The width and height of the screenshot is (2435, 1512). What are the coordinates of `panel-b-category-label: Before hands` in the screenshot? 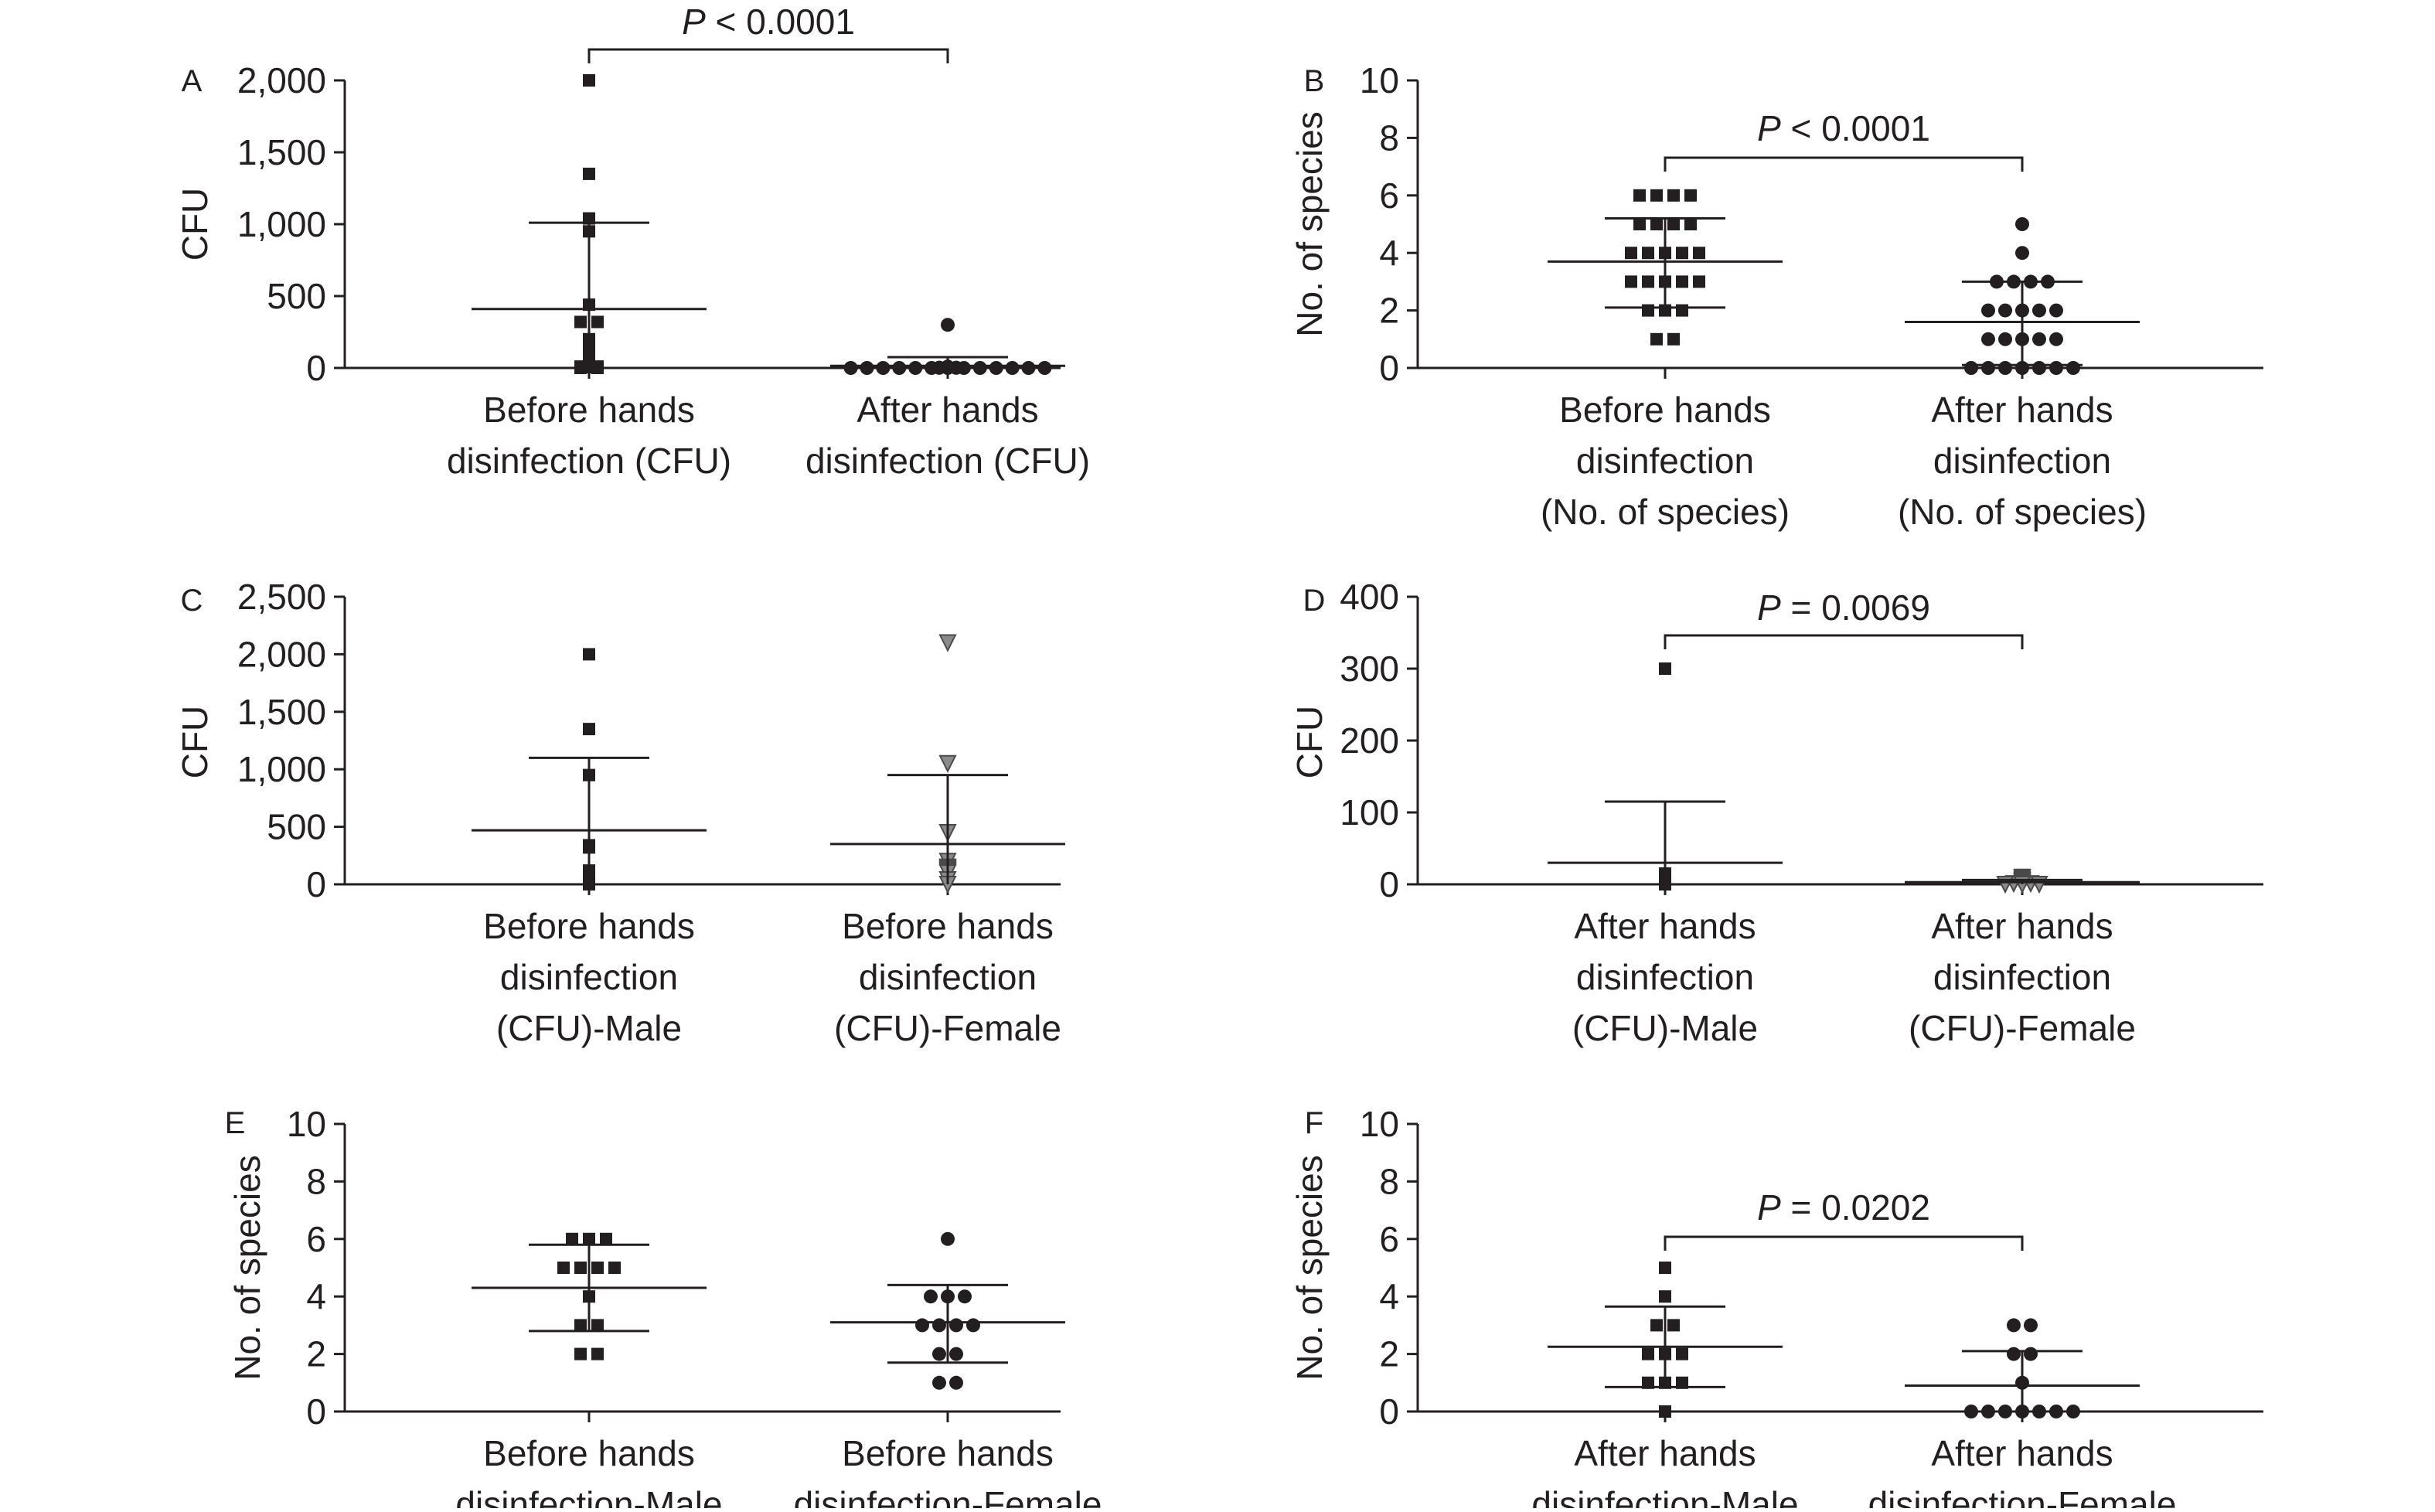 It's located at (1665, 410).